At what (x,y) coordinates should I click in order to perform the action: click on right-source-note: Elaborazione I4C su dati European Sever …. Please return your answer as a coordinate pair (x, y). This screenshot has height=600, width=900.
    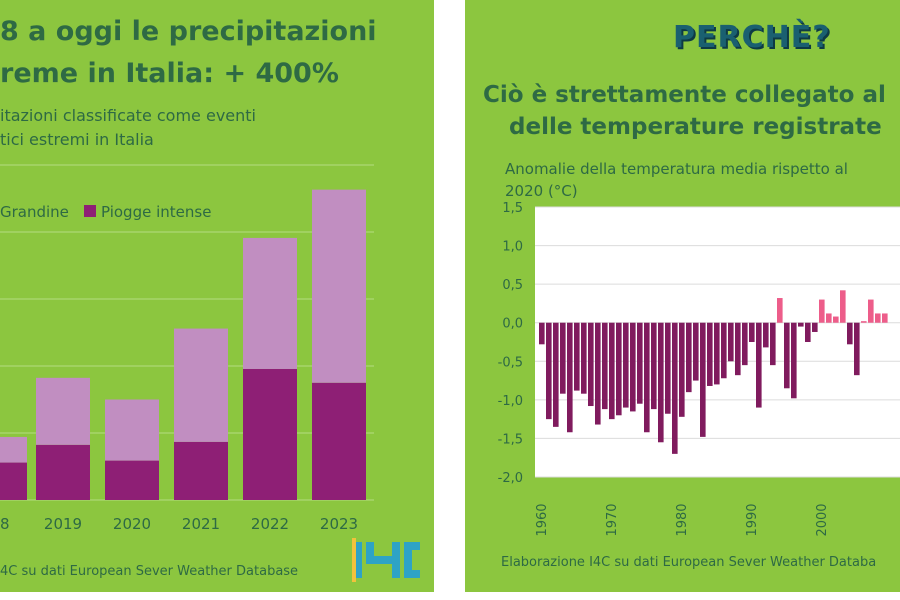
    Looking at the image, I should click on (689, 562).